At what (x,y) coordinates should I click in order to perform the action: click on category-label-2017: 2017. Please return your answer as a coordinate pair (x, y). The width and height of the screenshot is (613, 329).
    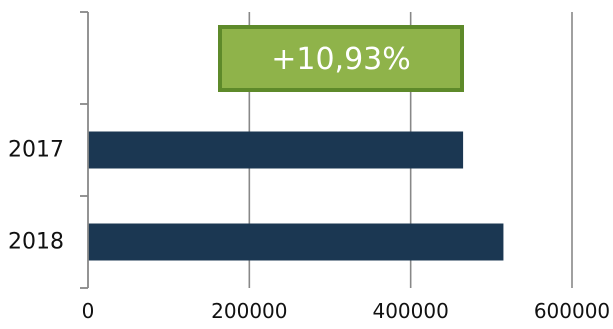
    Looking at the image, I should click on (36, 150).